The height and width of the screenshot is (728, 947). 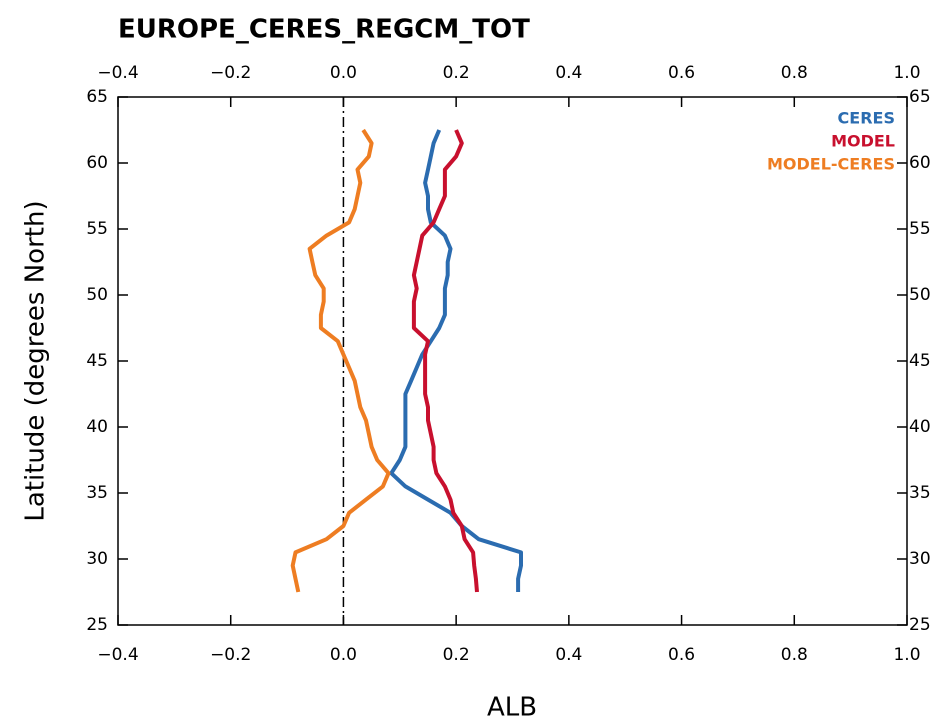 What do you see at coordinates (97, 559) in the screenshot?
I see `y-tick-label: 30` at bounding box center [97, 559].